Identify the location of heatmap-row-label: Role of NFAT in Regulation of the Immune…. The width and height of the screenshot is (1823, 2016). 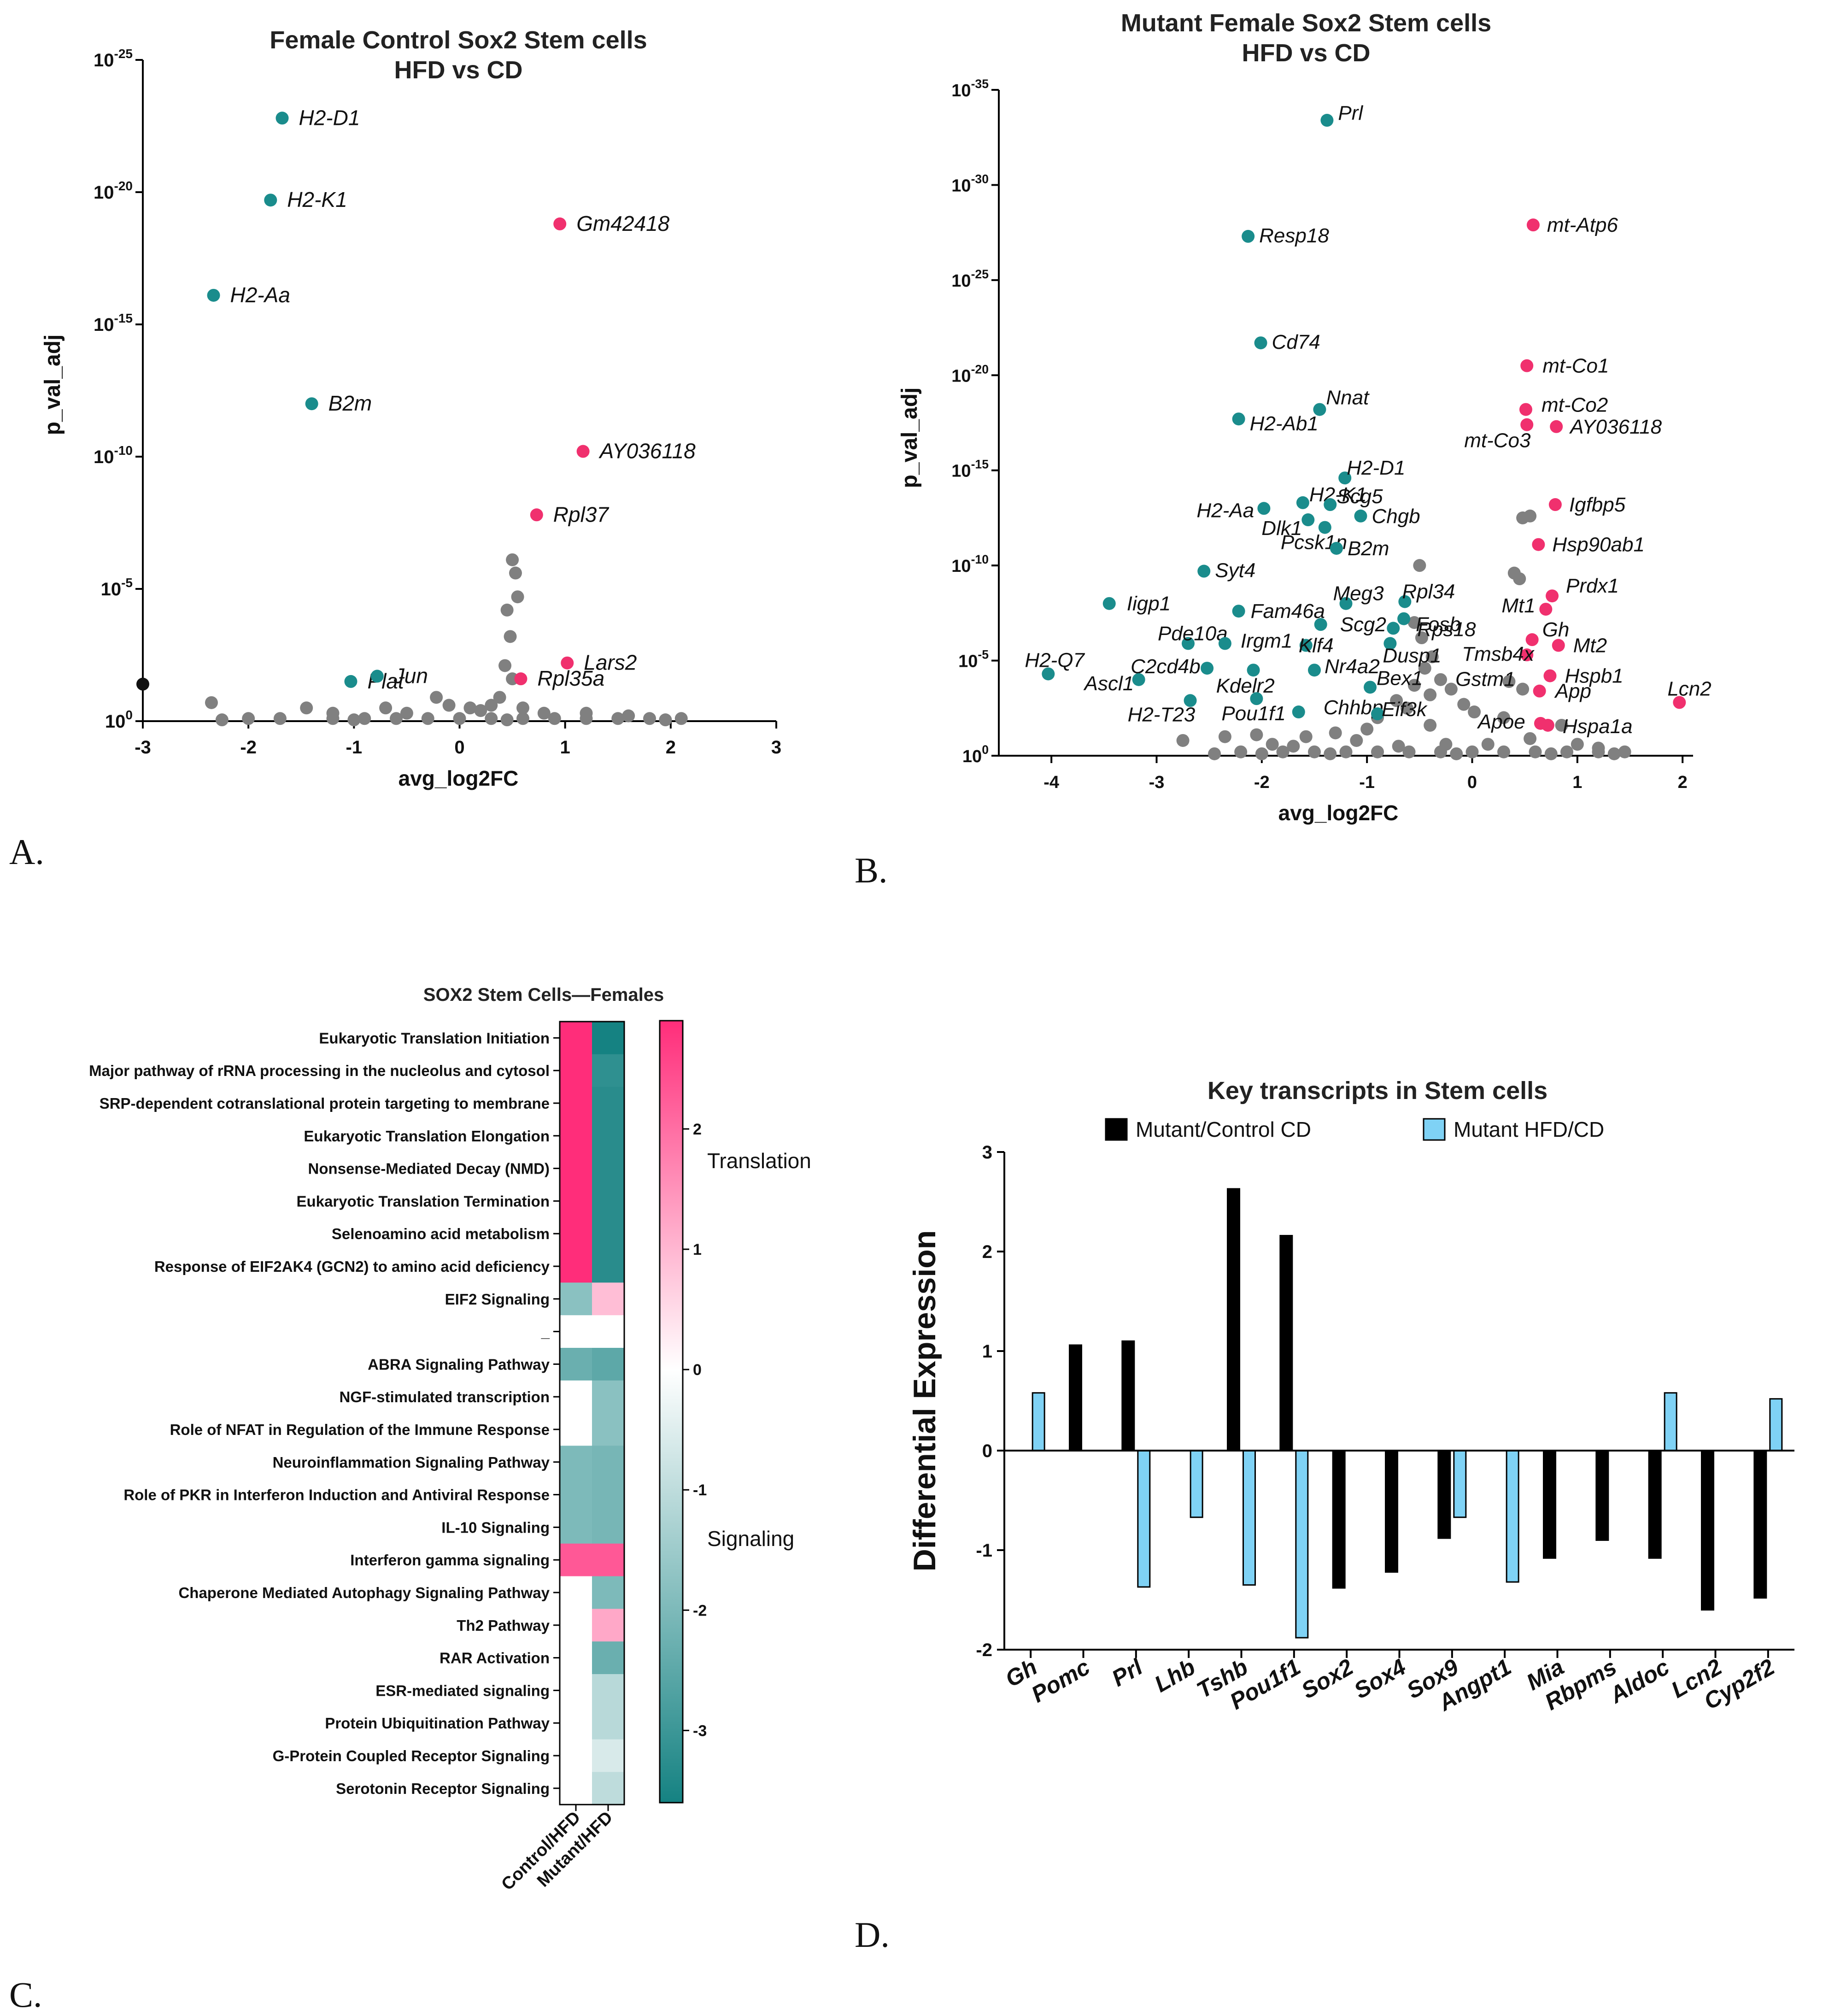
(360, 1429).